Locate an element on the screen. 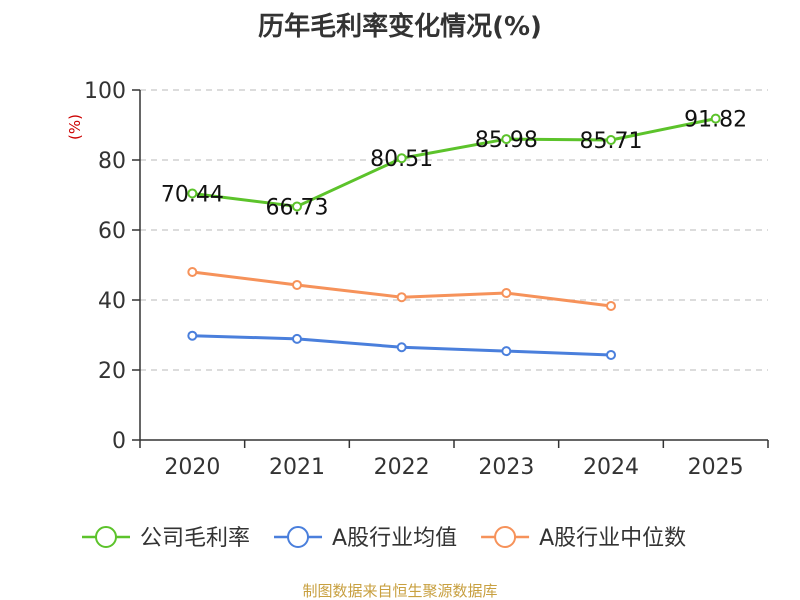 The height and width of the screenshot is (600, 800). legend-item-2: A股行业中位数 is located at coordinates (583, 538).